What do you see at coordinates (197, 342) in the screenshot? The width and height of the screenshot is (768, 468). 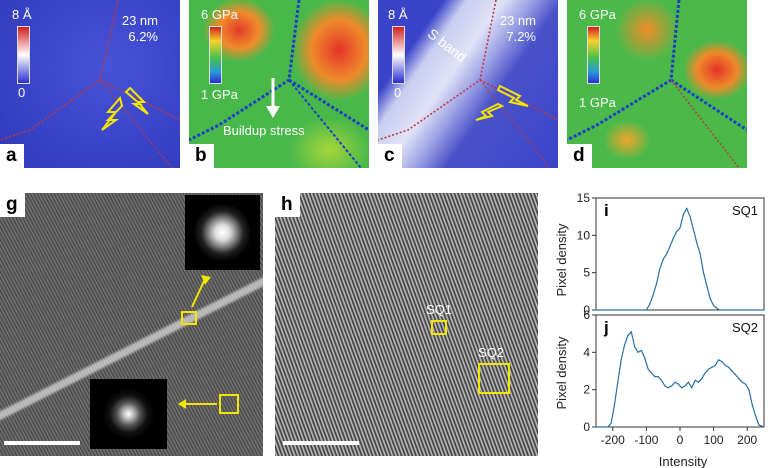 I see `roi-connectors` at bounding box center [197, 342].